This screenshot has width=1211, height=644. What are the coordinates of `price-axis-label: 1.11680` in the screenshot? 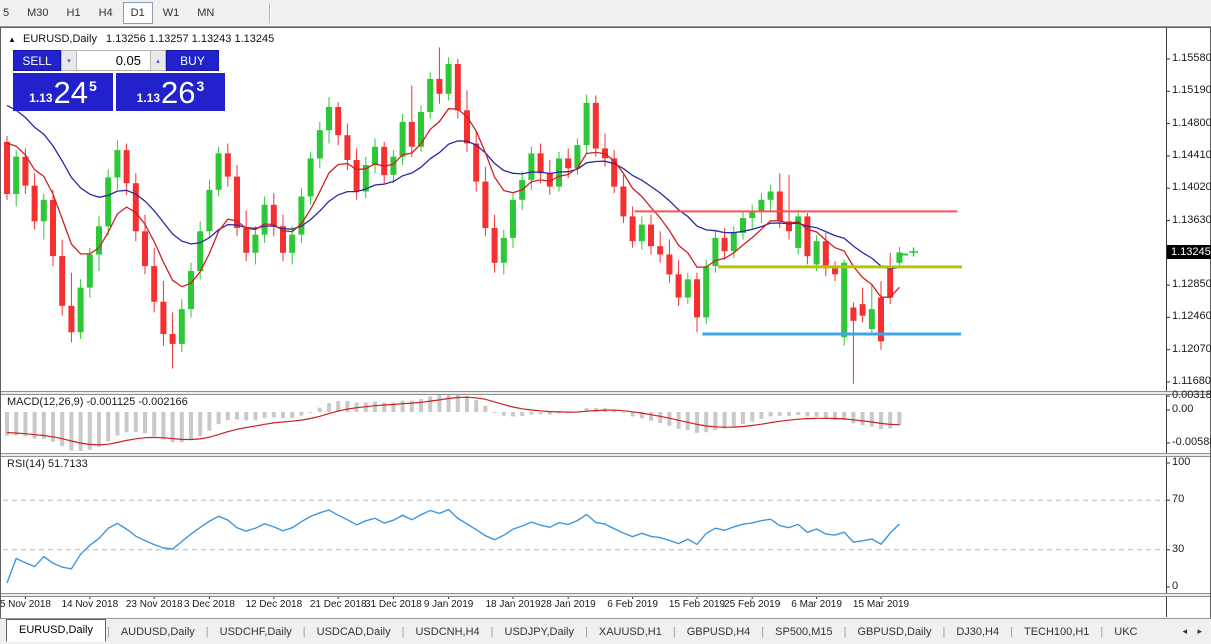 It's located at (1191, 381).